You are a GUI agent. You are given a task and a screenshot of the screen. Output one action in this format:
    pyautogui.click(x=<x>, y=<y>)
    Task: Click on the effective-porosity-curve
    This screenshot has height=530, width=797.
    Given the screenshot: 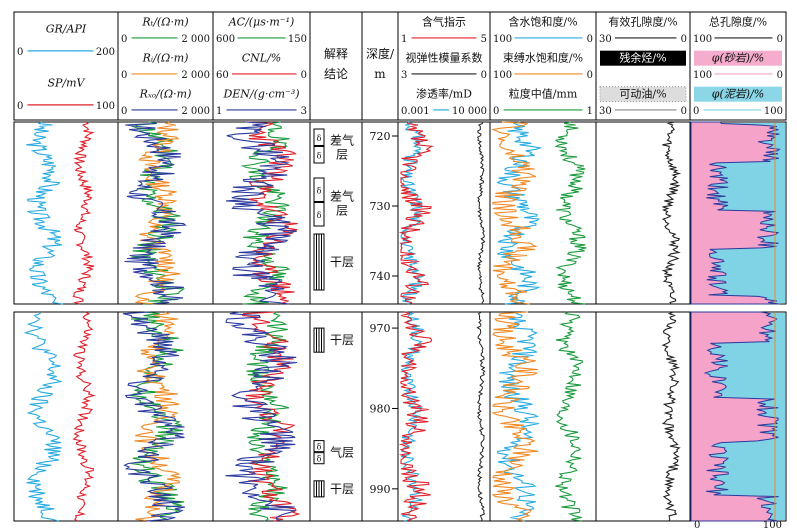 What is the action you would take?
    pyautogui.click(x=671, y=416)
    